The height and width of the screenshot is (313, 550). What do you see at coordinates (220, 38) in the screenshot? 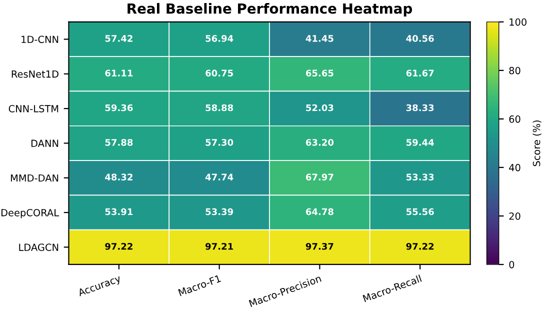
I see `data-label: 56.94` at bounding box center [220, 38].